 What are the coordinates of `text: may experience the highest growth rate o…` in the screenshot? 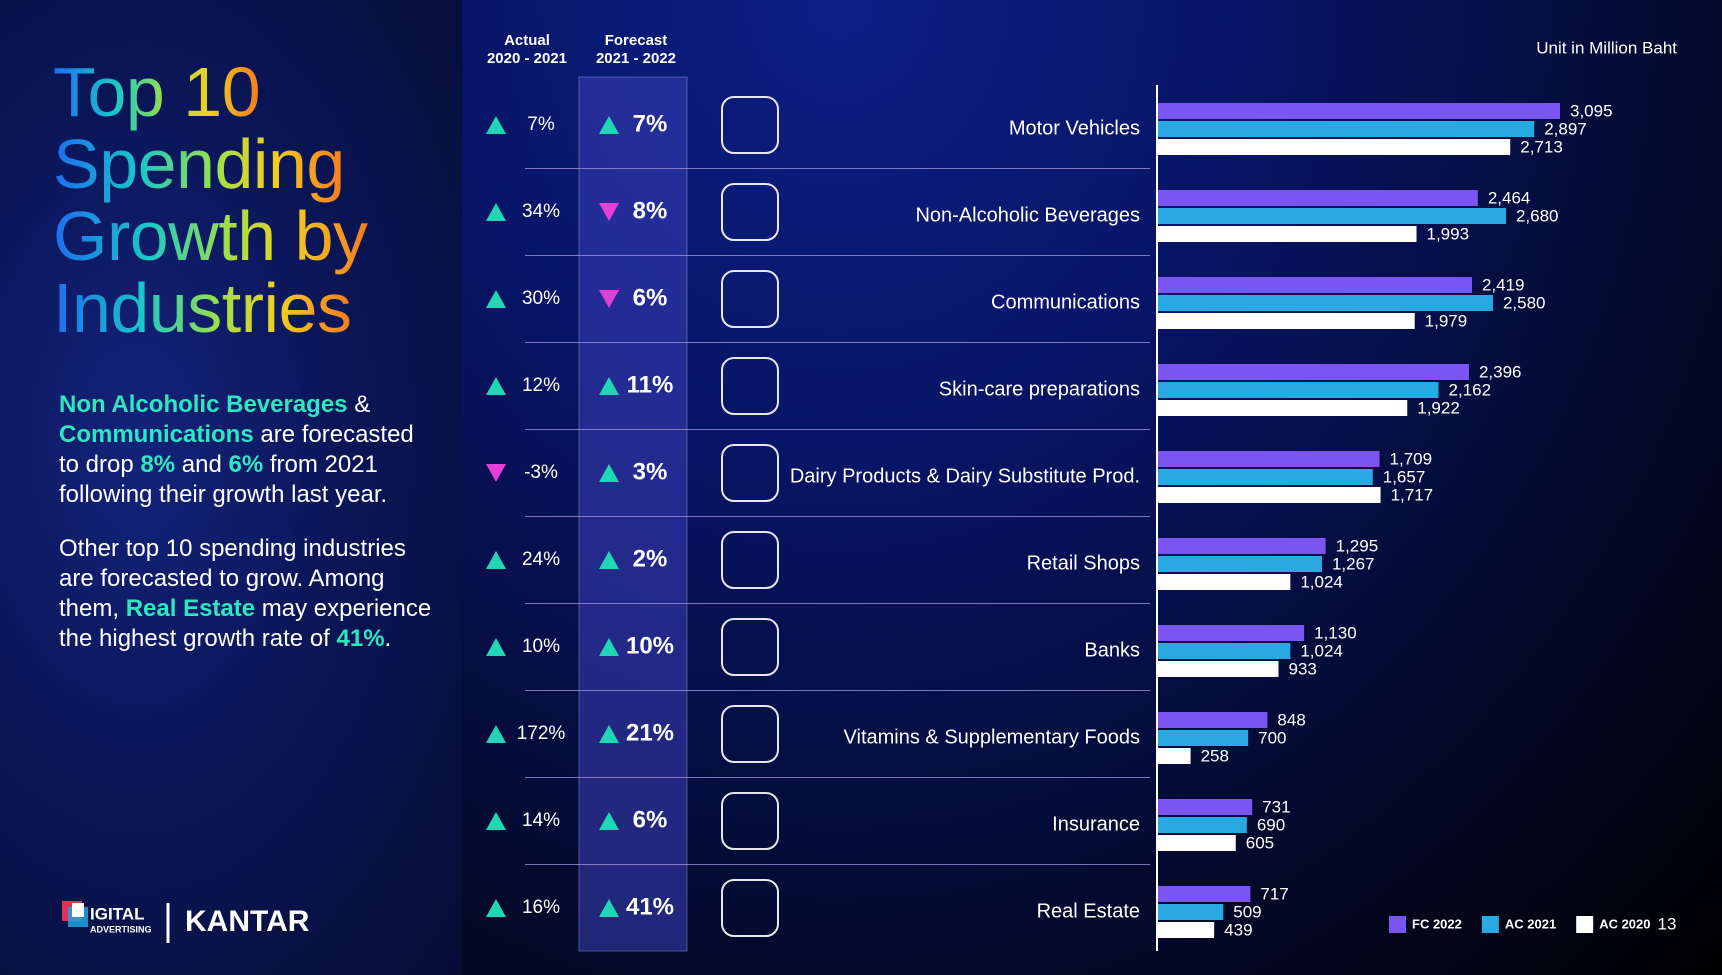 It's located at (245, 623).